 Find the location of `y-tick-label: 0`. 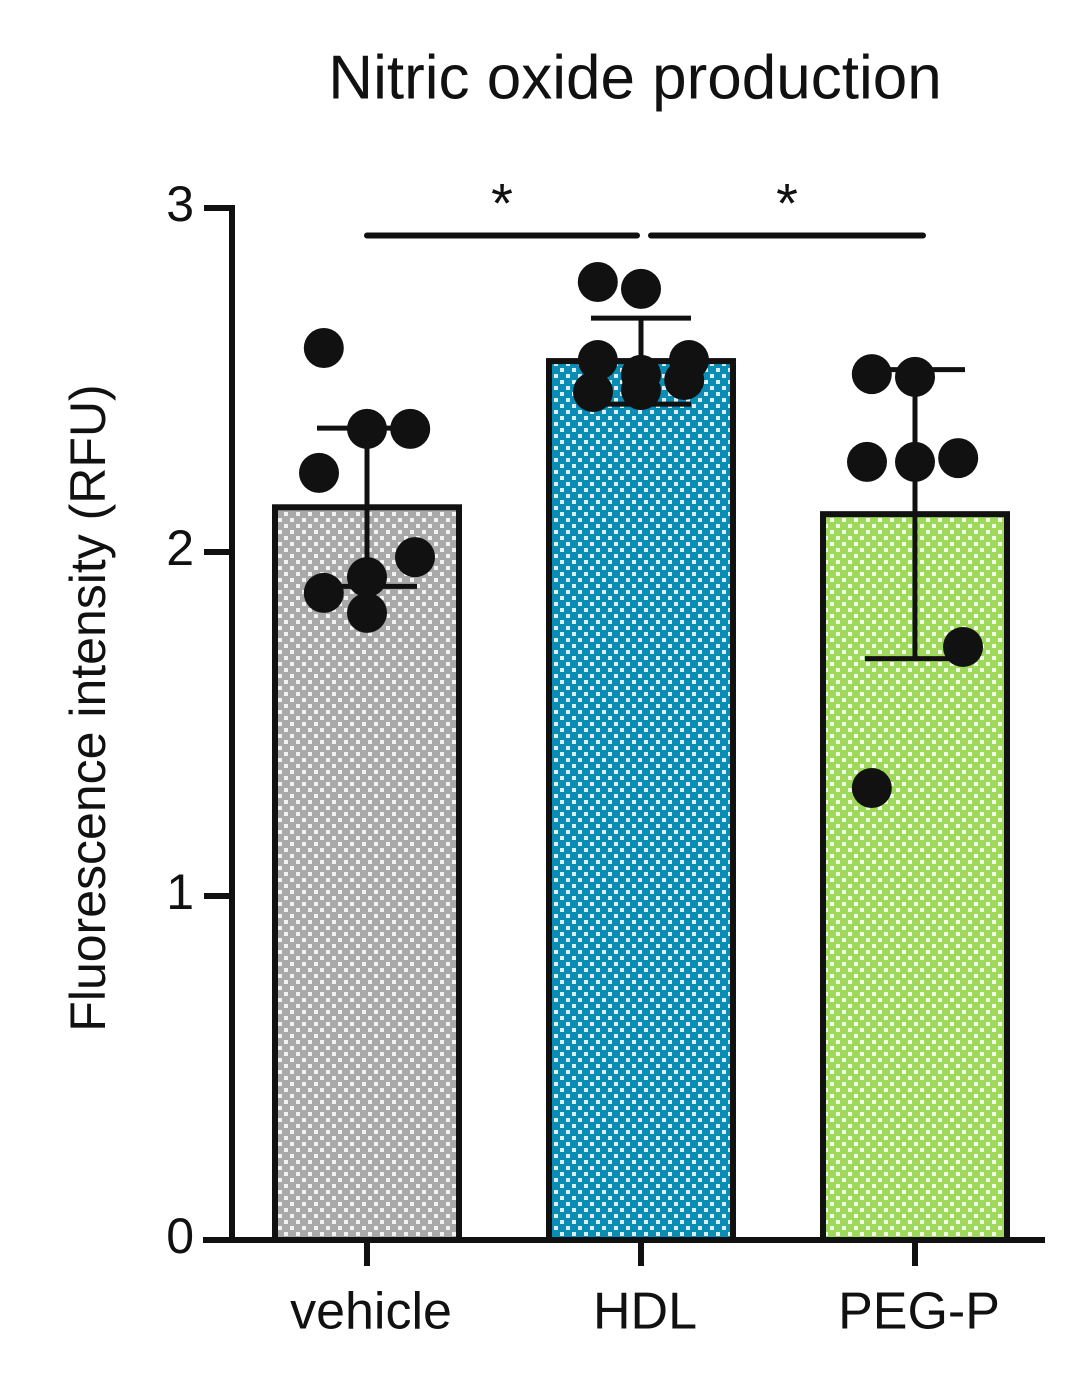

y-tick-label: 0 is located at coordinates (180, 1236).